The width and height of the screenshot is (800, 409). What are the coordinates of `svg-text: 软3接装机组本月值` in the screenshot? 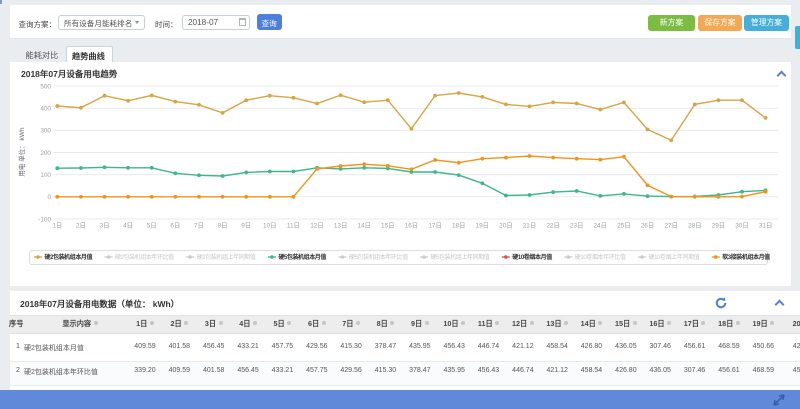 It's located at (746, 257).